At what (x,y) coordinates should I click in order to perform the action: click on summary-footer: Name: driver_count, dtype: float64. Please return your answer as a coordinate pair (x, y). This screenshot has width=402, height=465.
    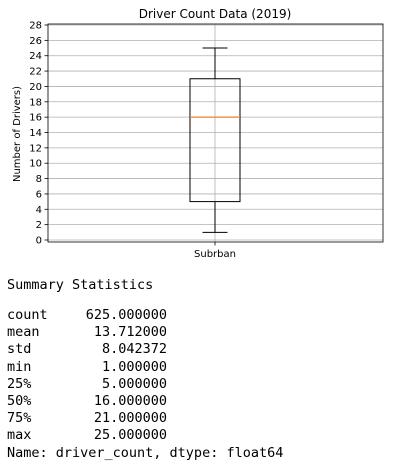
    Looking at the image, I should click on (145, 452).